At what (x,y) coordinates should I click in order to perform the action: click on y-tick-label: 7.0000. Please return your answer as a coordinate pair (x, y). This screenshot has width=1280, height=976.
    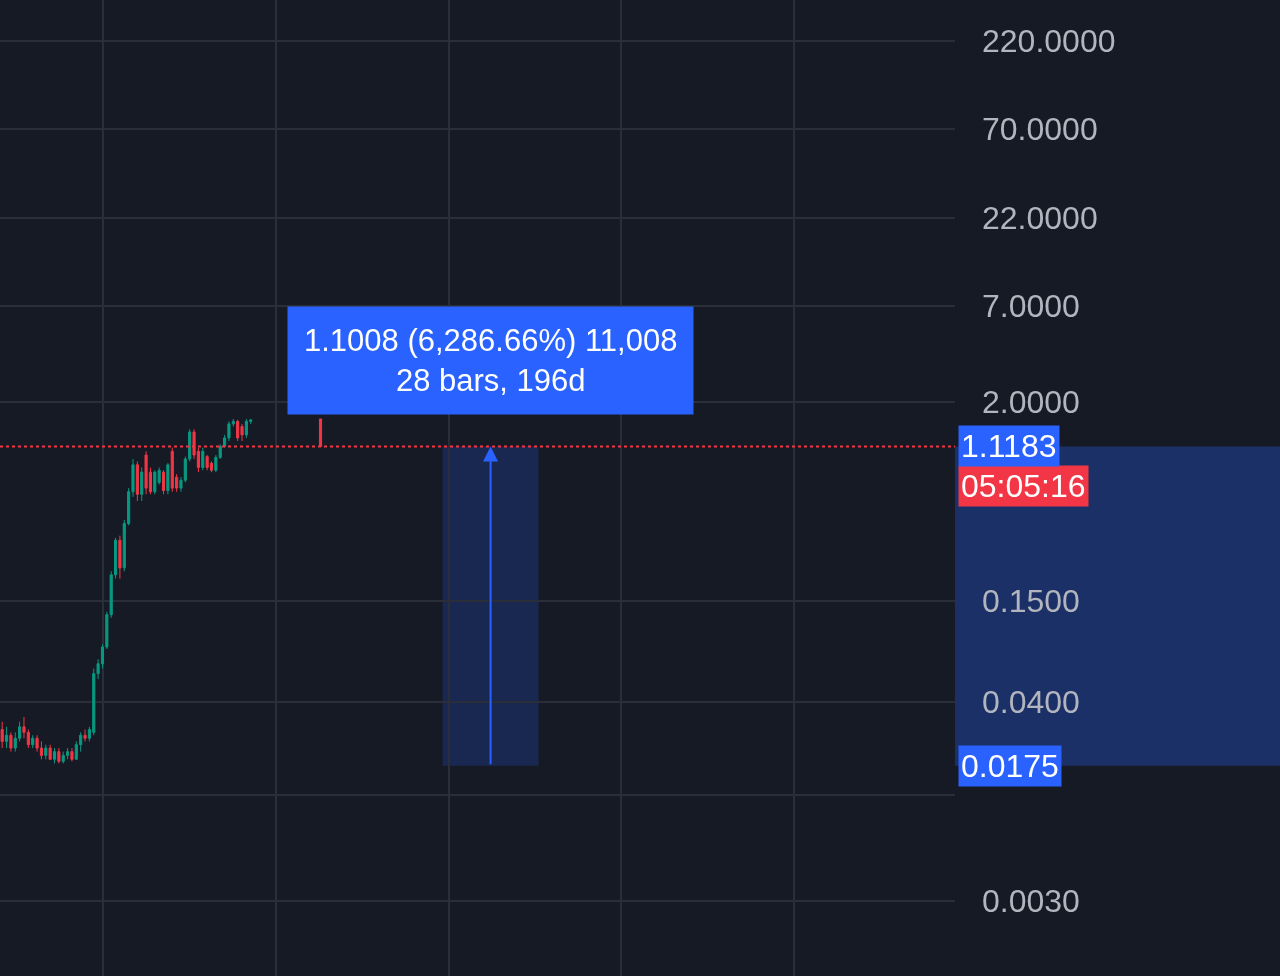
    Looking at the image, I should click on (1031, 305).